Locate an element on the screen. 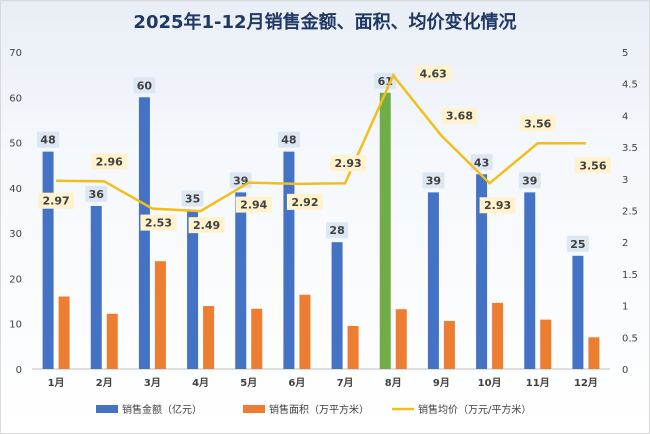 Image resolution: width=650 pixels, height=434 pixels. chart-title: 2025年1-12月销售金额、面积、均价变化情况 is located at coordinates (325, 22).